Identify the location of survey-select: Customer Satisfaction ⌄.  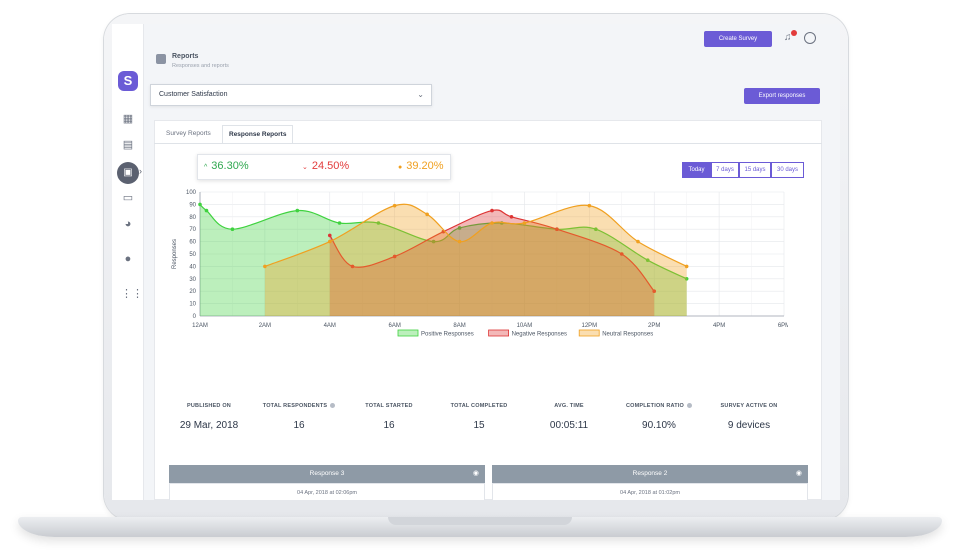
(291, 95).